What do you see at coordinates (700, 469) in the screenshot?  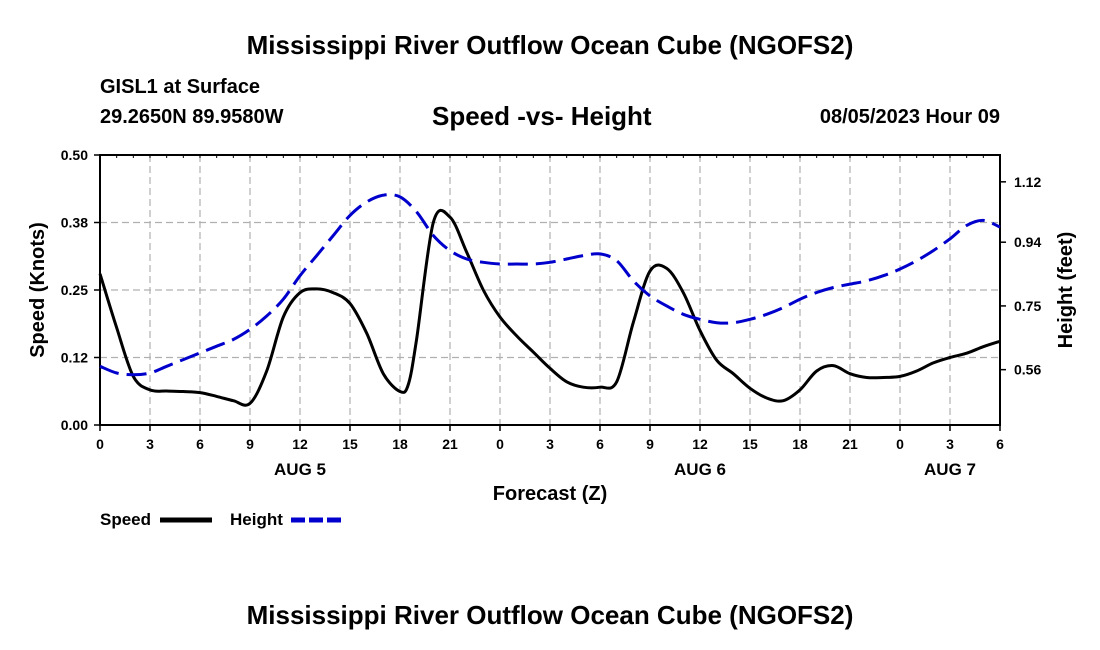 I see `day-label: AUG 6` at bounding box center [700, 469].